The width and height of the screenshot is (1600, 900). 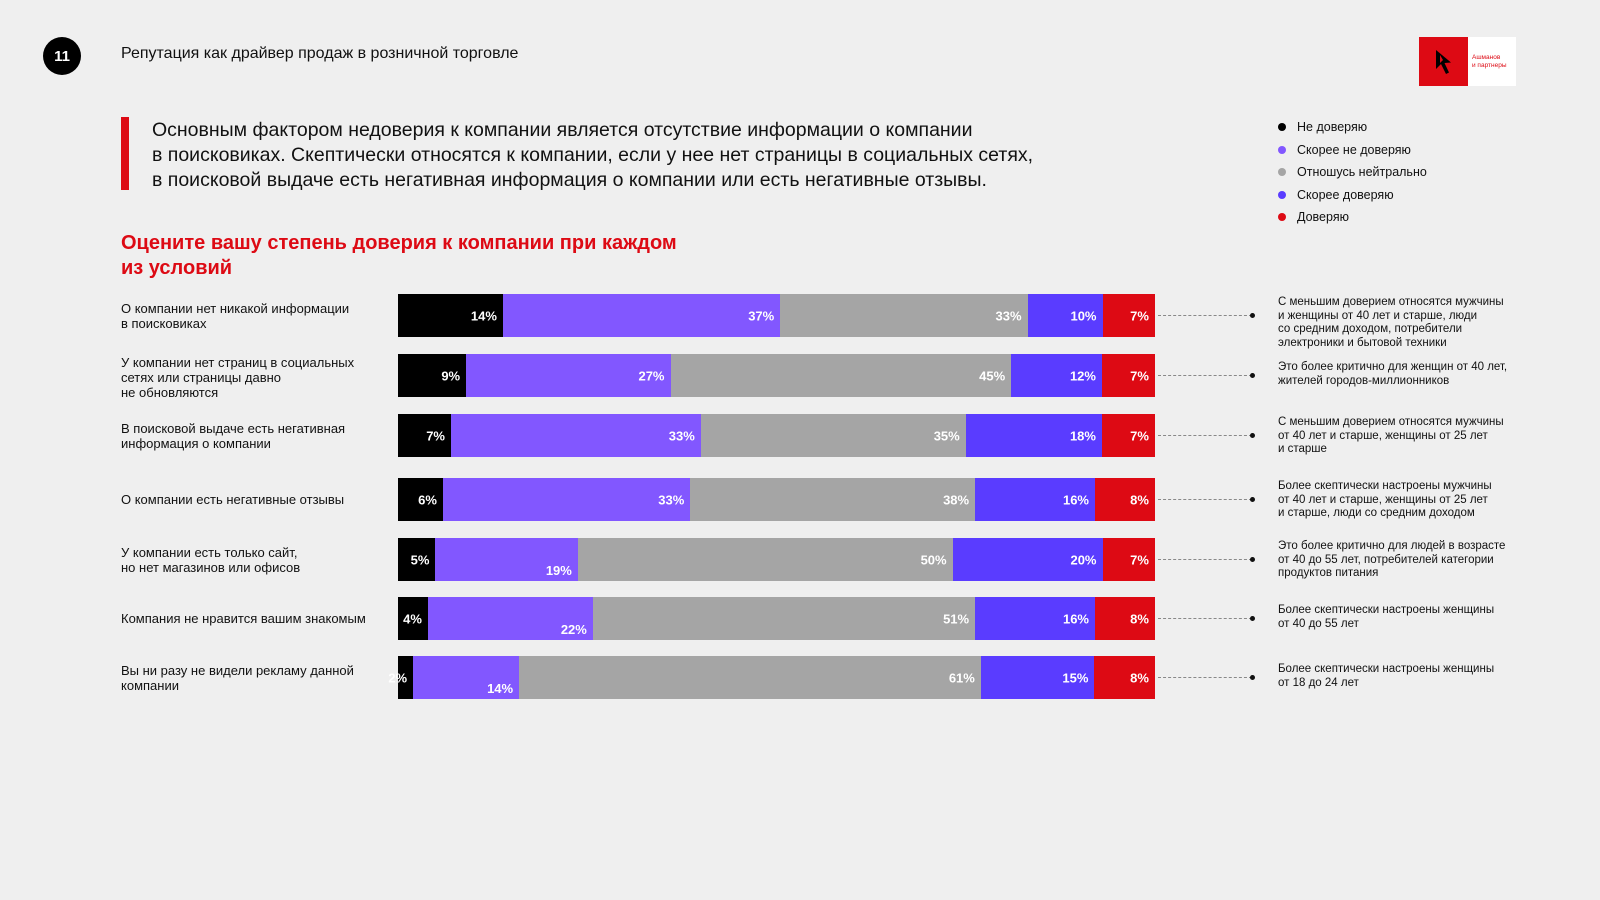 What do you see at coordinates (164, 323) in the screenshot?
I see `category-label-line: в поисковиках` at bounding box center [164, 323].